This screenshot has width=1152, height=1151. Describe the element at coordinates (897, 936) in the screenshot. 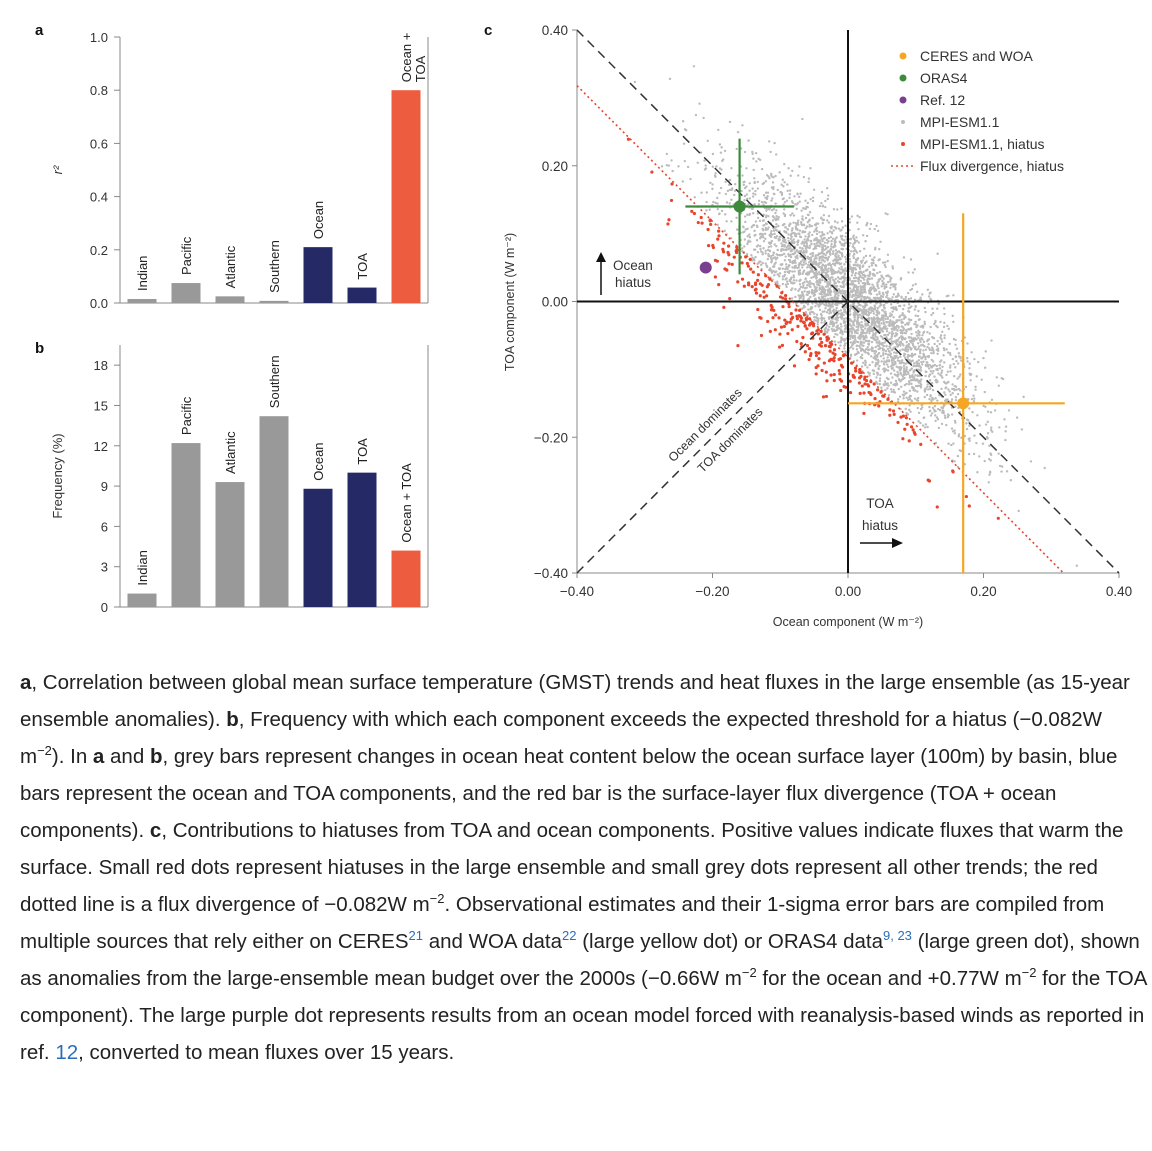

I see `reference-link-9-23: 9, 23` at that location.